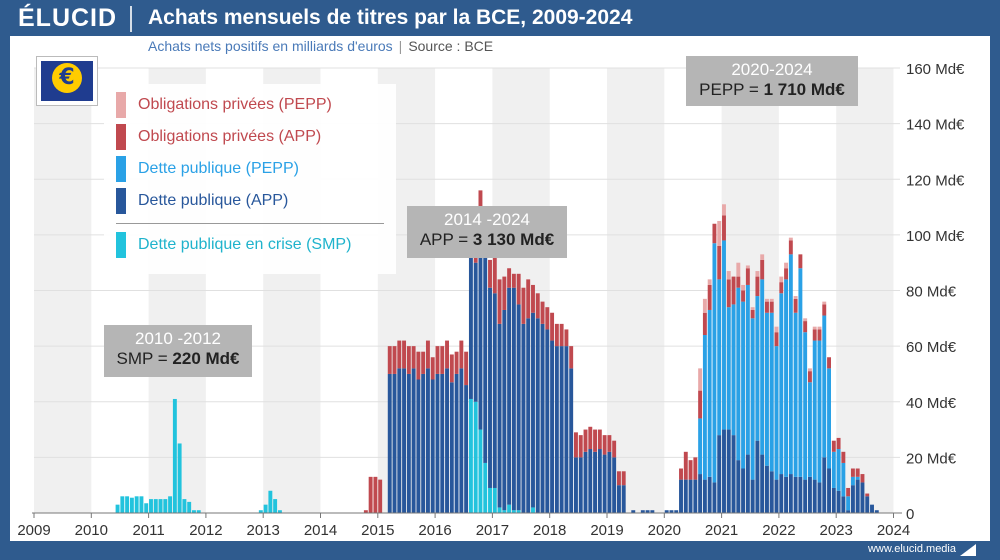 This screenshot has height=560, width=1000. Describe the element at coordinates (144, 358) in the screenshot. I see `annotation-prefix: SMP =` at that location.